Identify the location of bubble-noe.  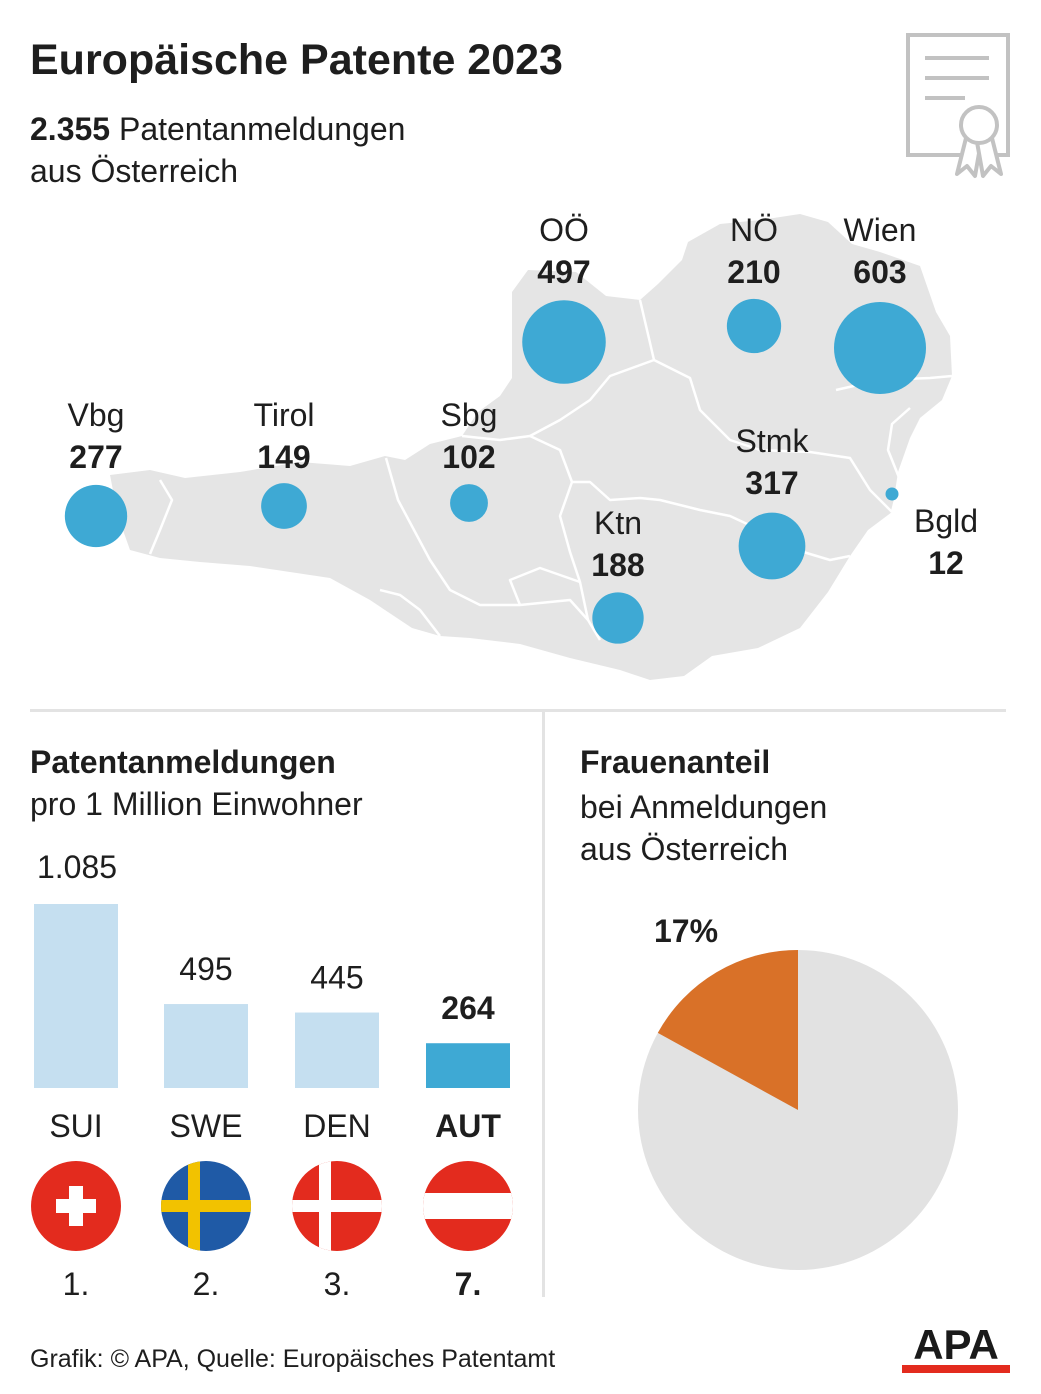
(754, 326).